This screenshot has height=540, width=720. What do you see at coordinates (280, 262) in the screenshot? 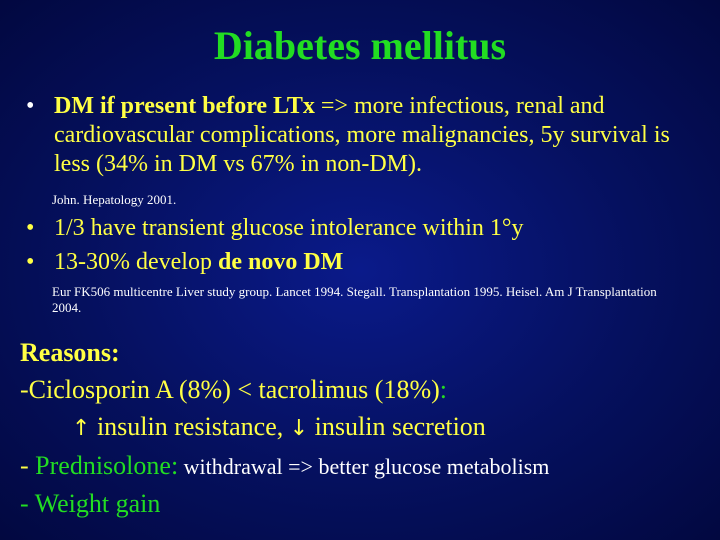
I see `bullet-bold-text: de novo DM` at bounding box center [280, 262].